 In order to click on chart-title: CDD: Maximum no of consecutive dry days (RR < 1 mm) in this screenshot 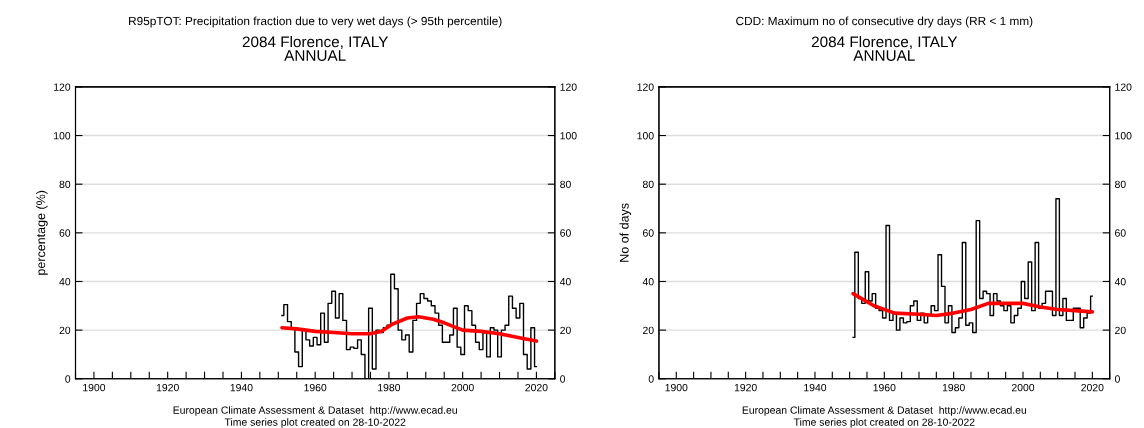, I will do `click(884, 22)`.